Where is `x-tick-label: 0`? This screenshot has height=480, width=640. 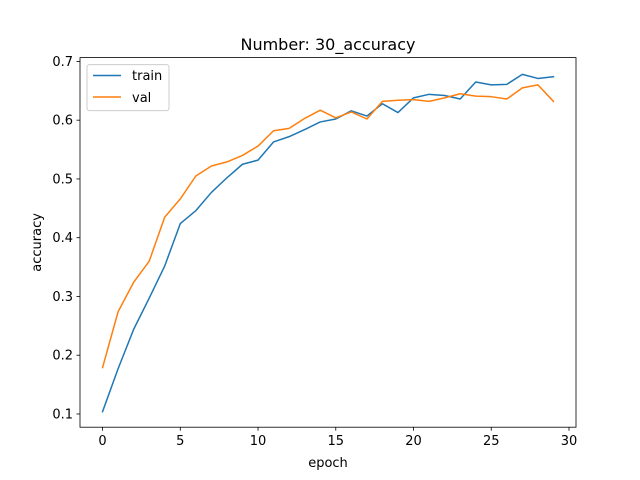 x-tick-label: 0 is located at coordinates (102, 441).